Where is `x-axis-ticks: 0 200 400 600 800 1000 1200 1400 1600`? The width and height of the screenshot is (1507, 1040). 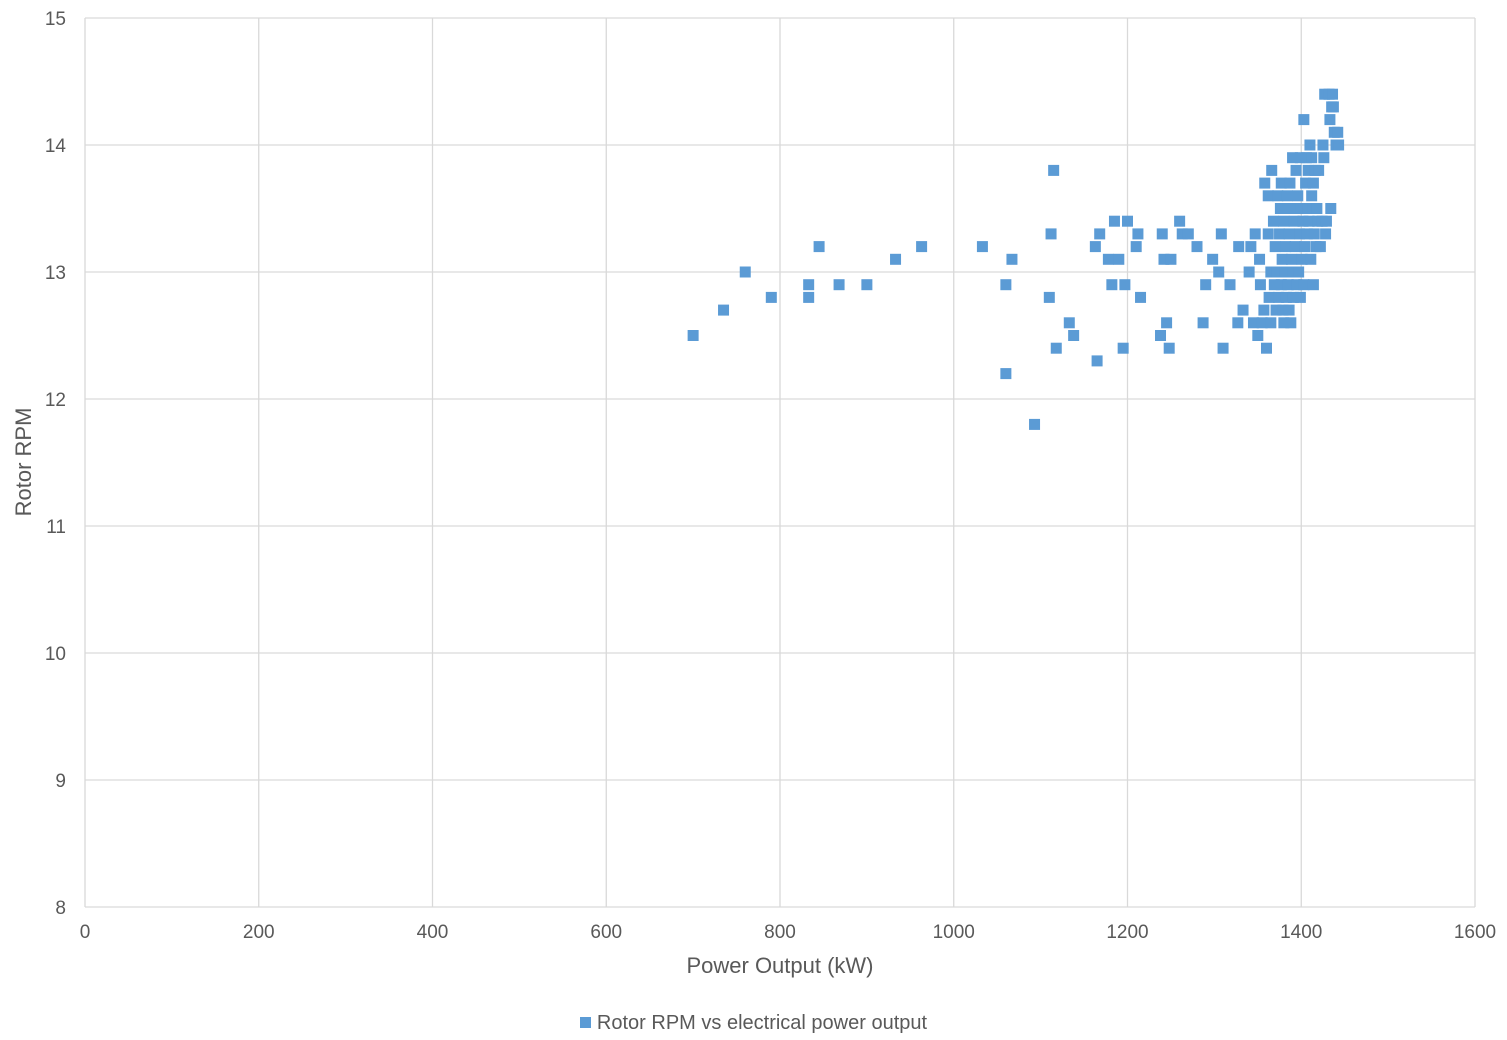 x-axis-ticks: 0 200 400 600 800 1000 1200 1400 1600 is located at coordinates (788, 932).